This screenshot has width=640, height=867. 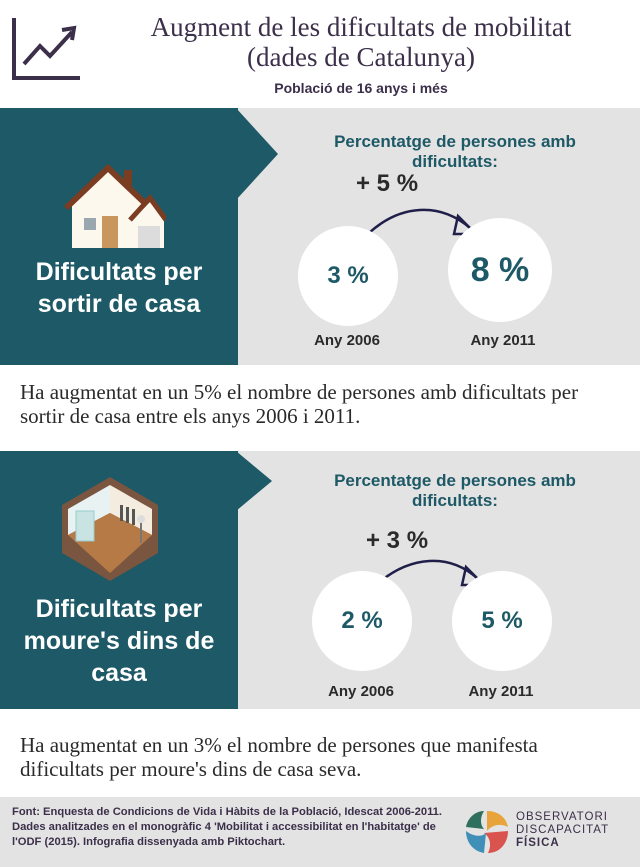 I want to click on from-value: 2 %, so click(x=362, y=620).